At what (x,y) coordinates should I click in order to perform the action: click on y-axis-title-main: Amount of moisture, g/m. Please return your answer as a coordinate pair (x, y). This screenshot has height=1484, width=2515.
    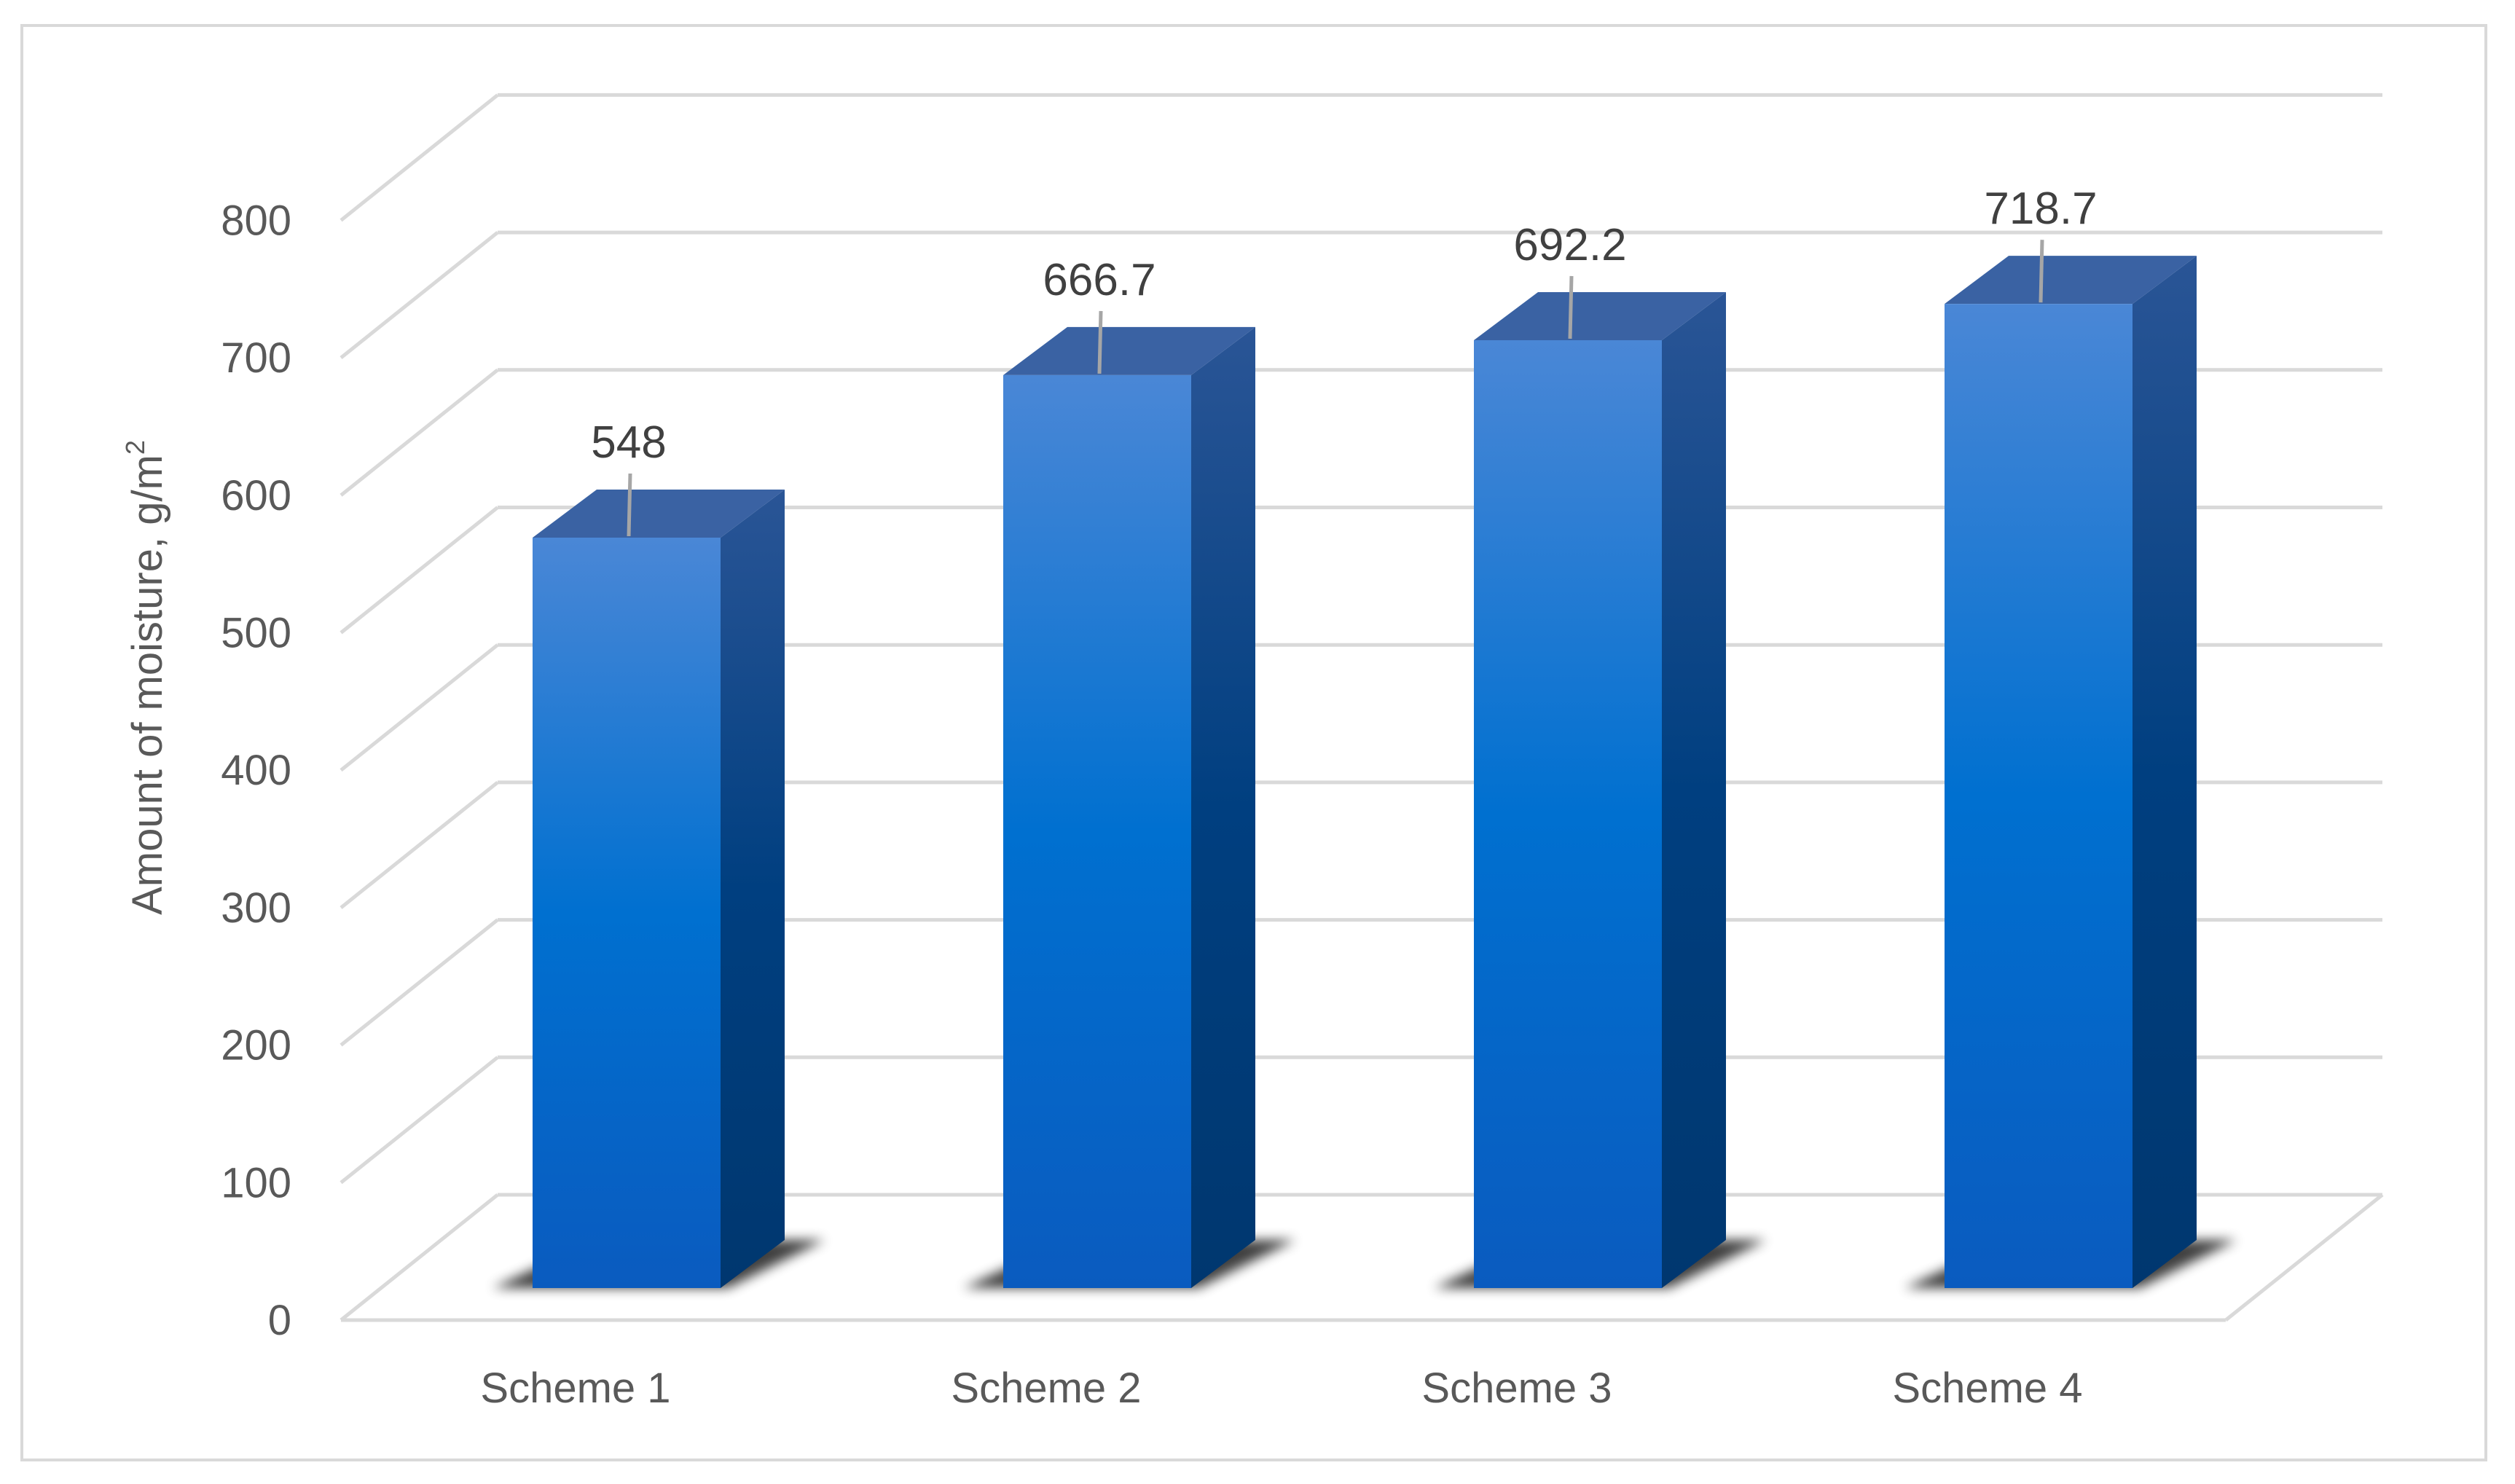
    Looking at the image, I should click on (147, 685).